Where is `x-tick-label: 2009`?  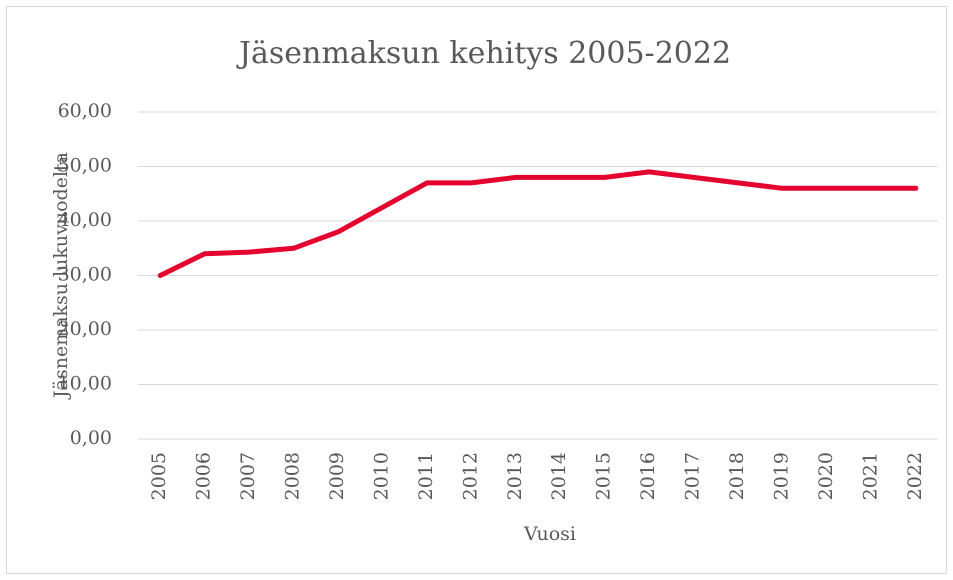
x-tick-label: 2009 is located at coordinates (337, 476).